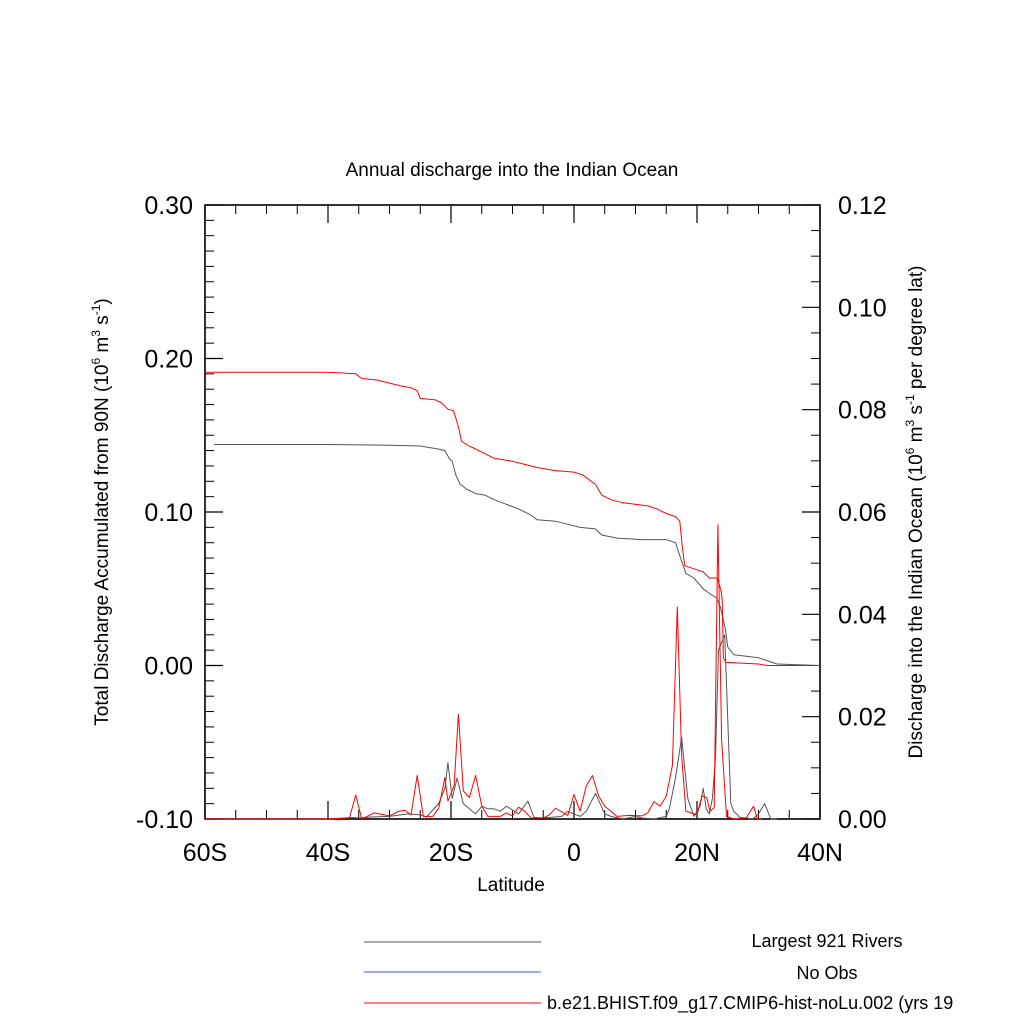  I want to click on series-gray-per-degree-line, so click(491, 727).